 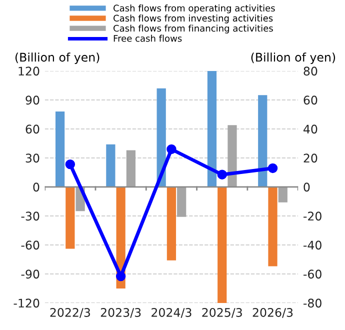 I want to click on y-tick-label: -60, so click(x=30, y=245).